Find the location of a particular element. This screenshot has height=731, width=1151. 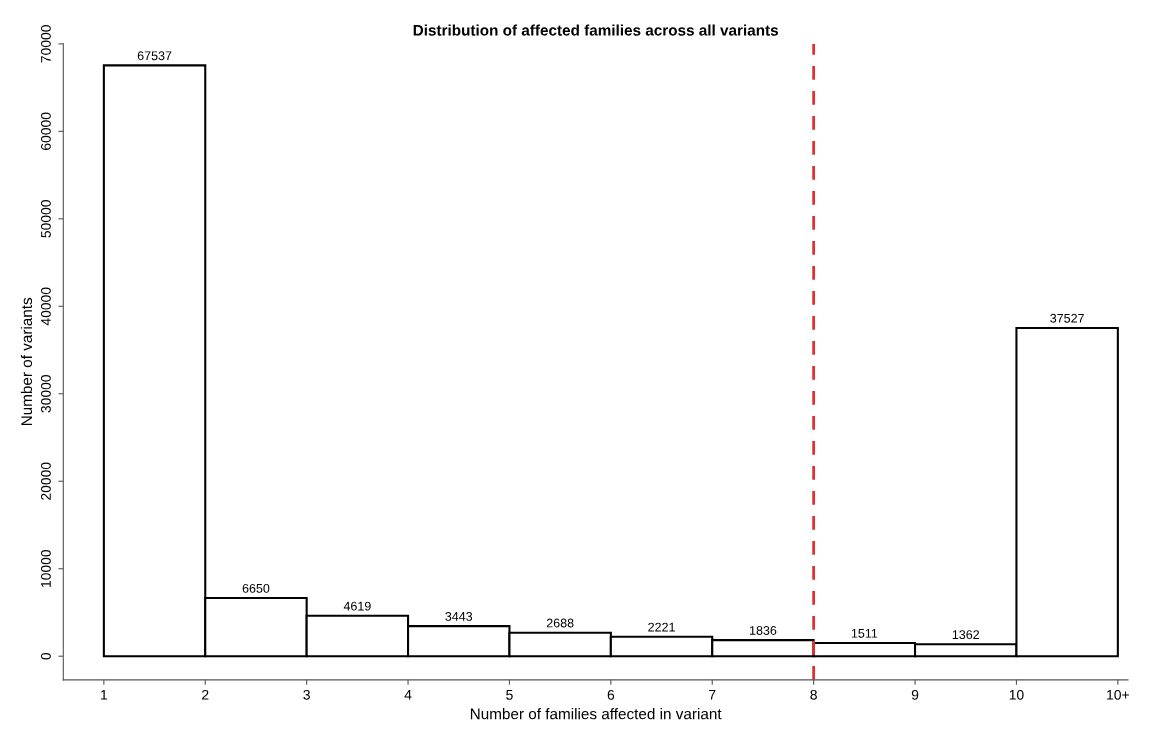

y-tick-label: 30000 is located at coordinates (46, 394).